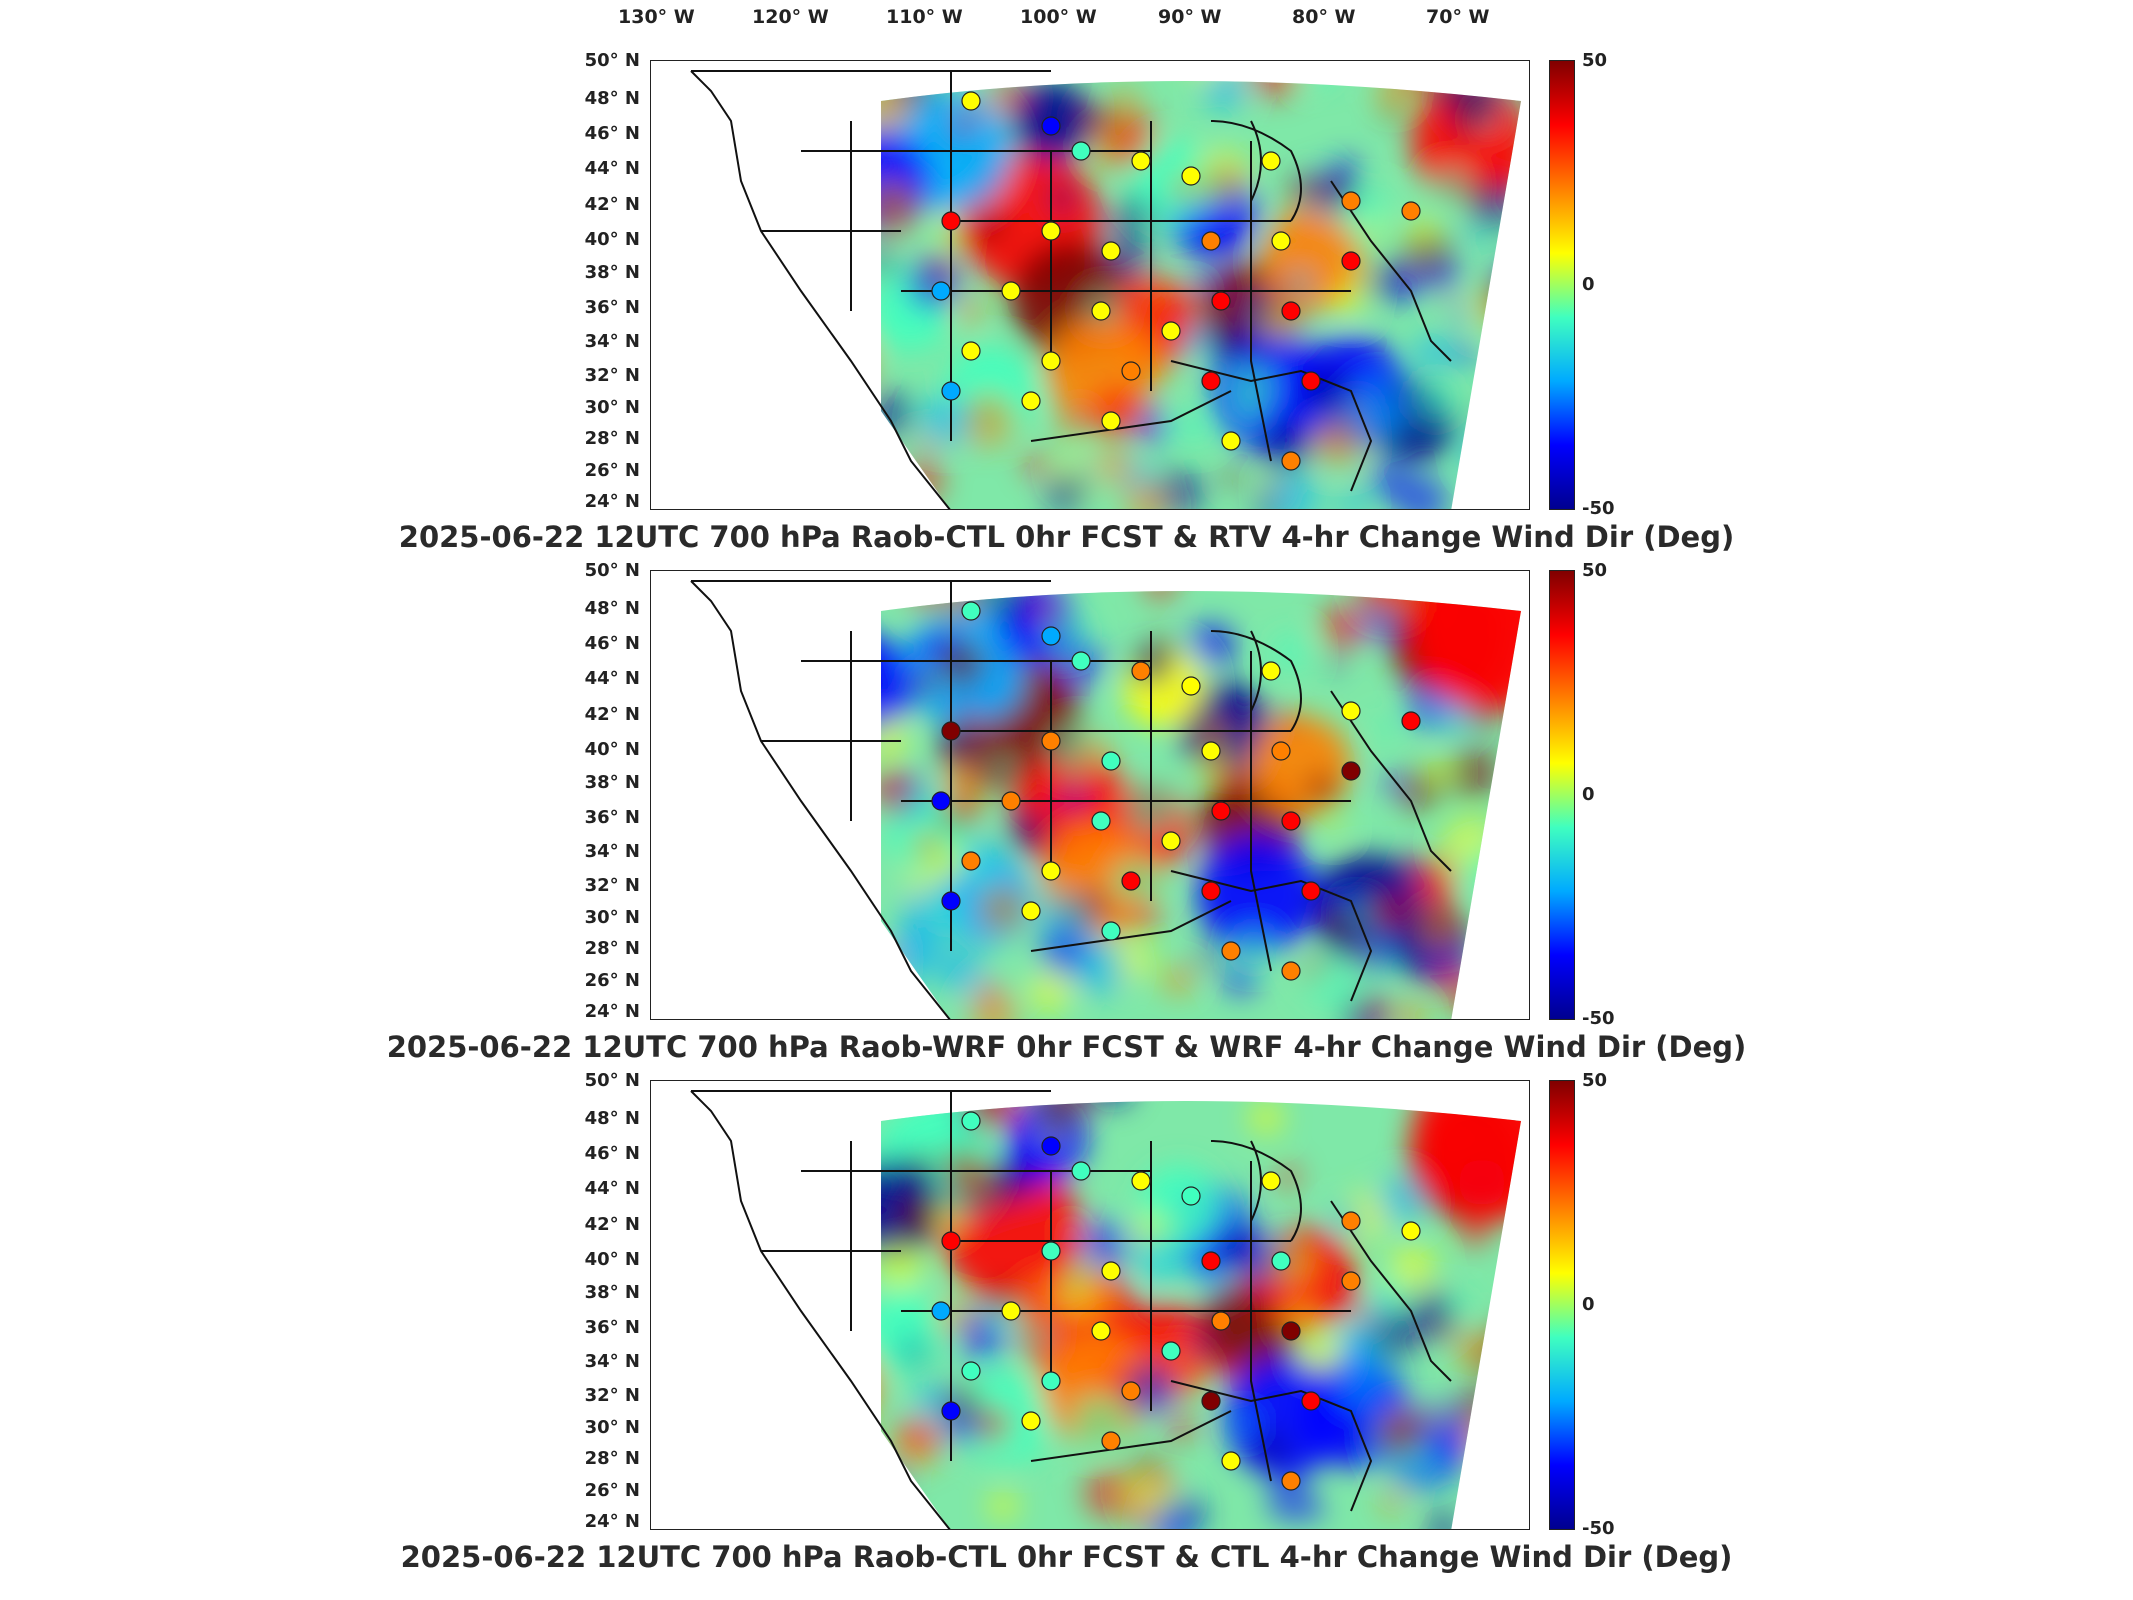 The height and width of the screenshot is (1600, 2133). I want to click on lat-label: 36° N, so click(612, 1327).